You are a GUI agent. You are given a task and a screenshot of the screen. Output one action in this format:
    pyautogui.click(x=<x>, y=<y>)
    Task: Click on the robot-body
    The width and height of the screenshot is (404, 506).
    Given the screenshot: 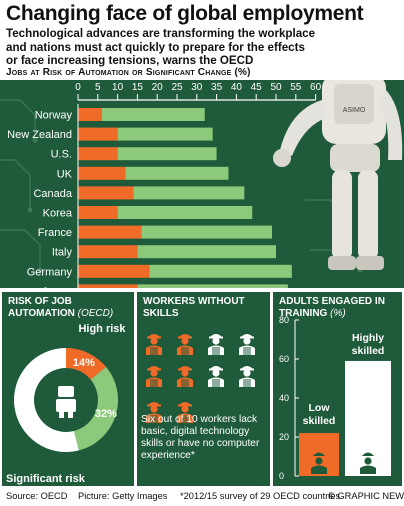 What is the action you would take?
    pyautogui.click(x=66, y=405)
    